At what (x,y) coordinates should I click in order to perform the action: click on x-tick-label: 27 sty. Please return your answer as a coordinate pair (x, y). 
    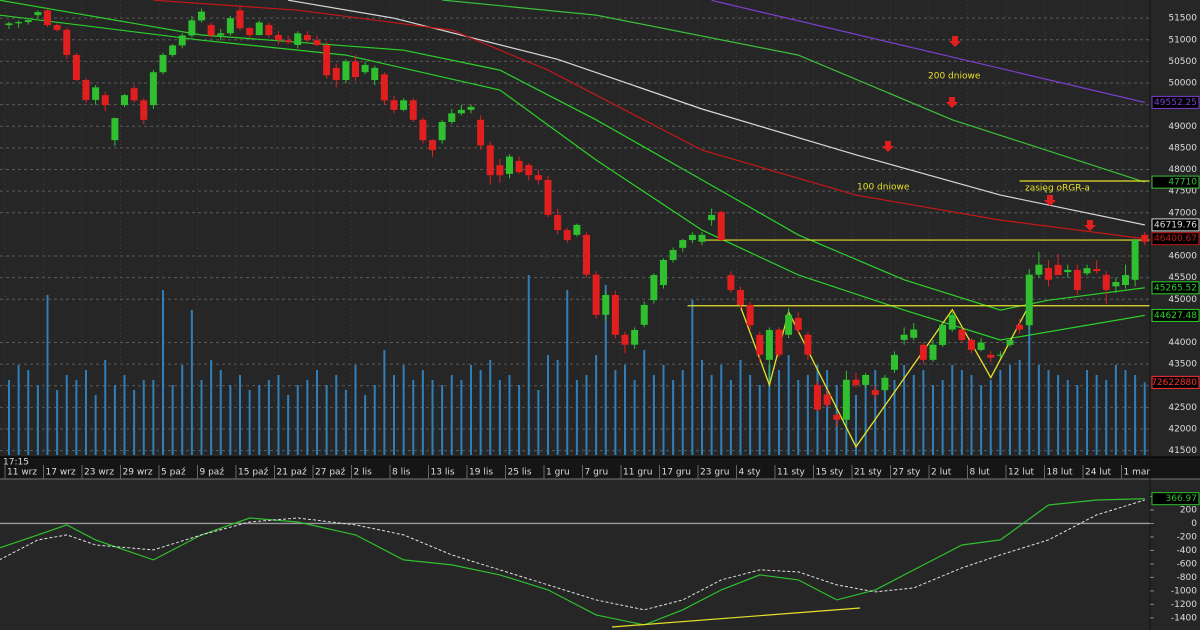
    Looking at the image, I should click on (907, 473).